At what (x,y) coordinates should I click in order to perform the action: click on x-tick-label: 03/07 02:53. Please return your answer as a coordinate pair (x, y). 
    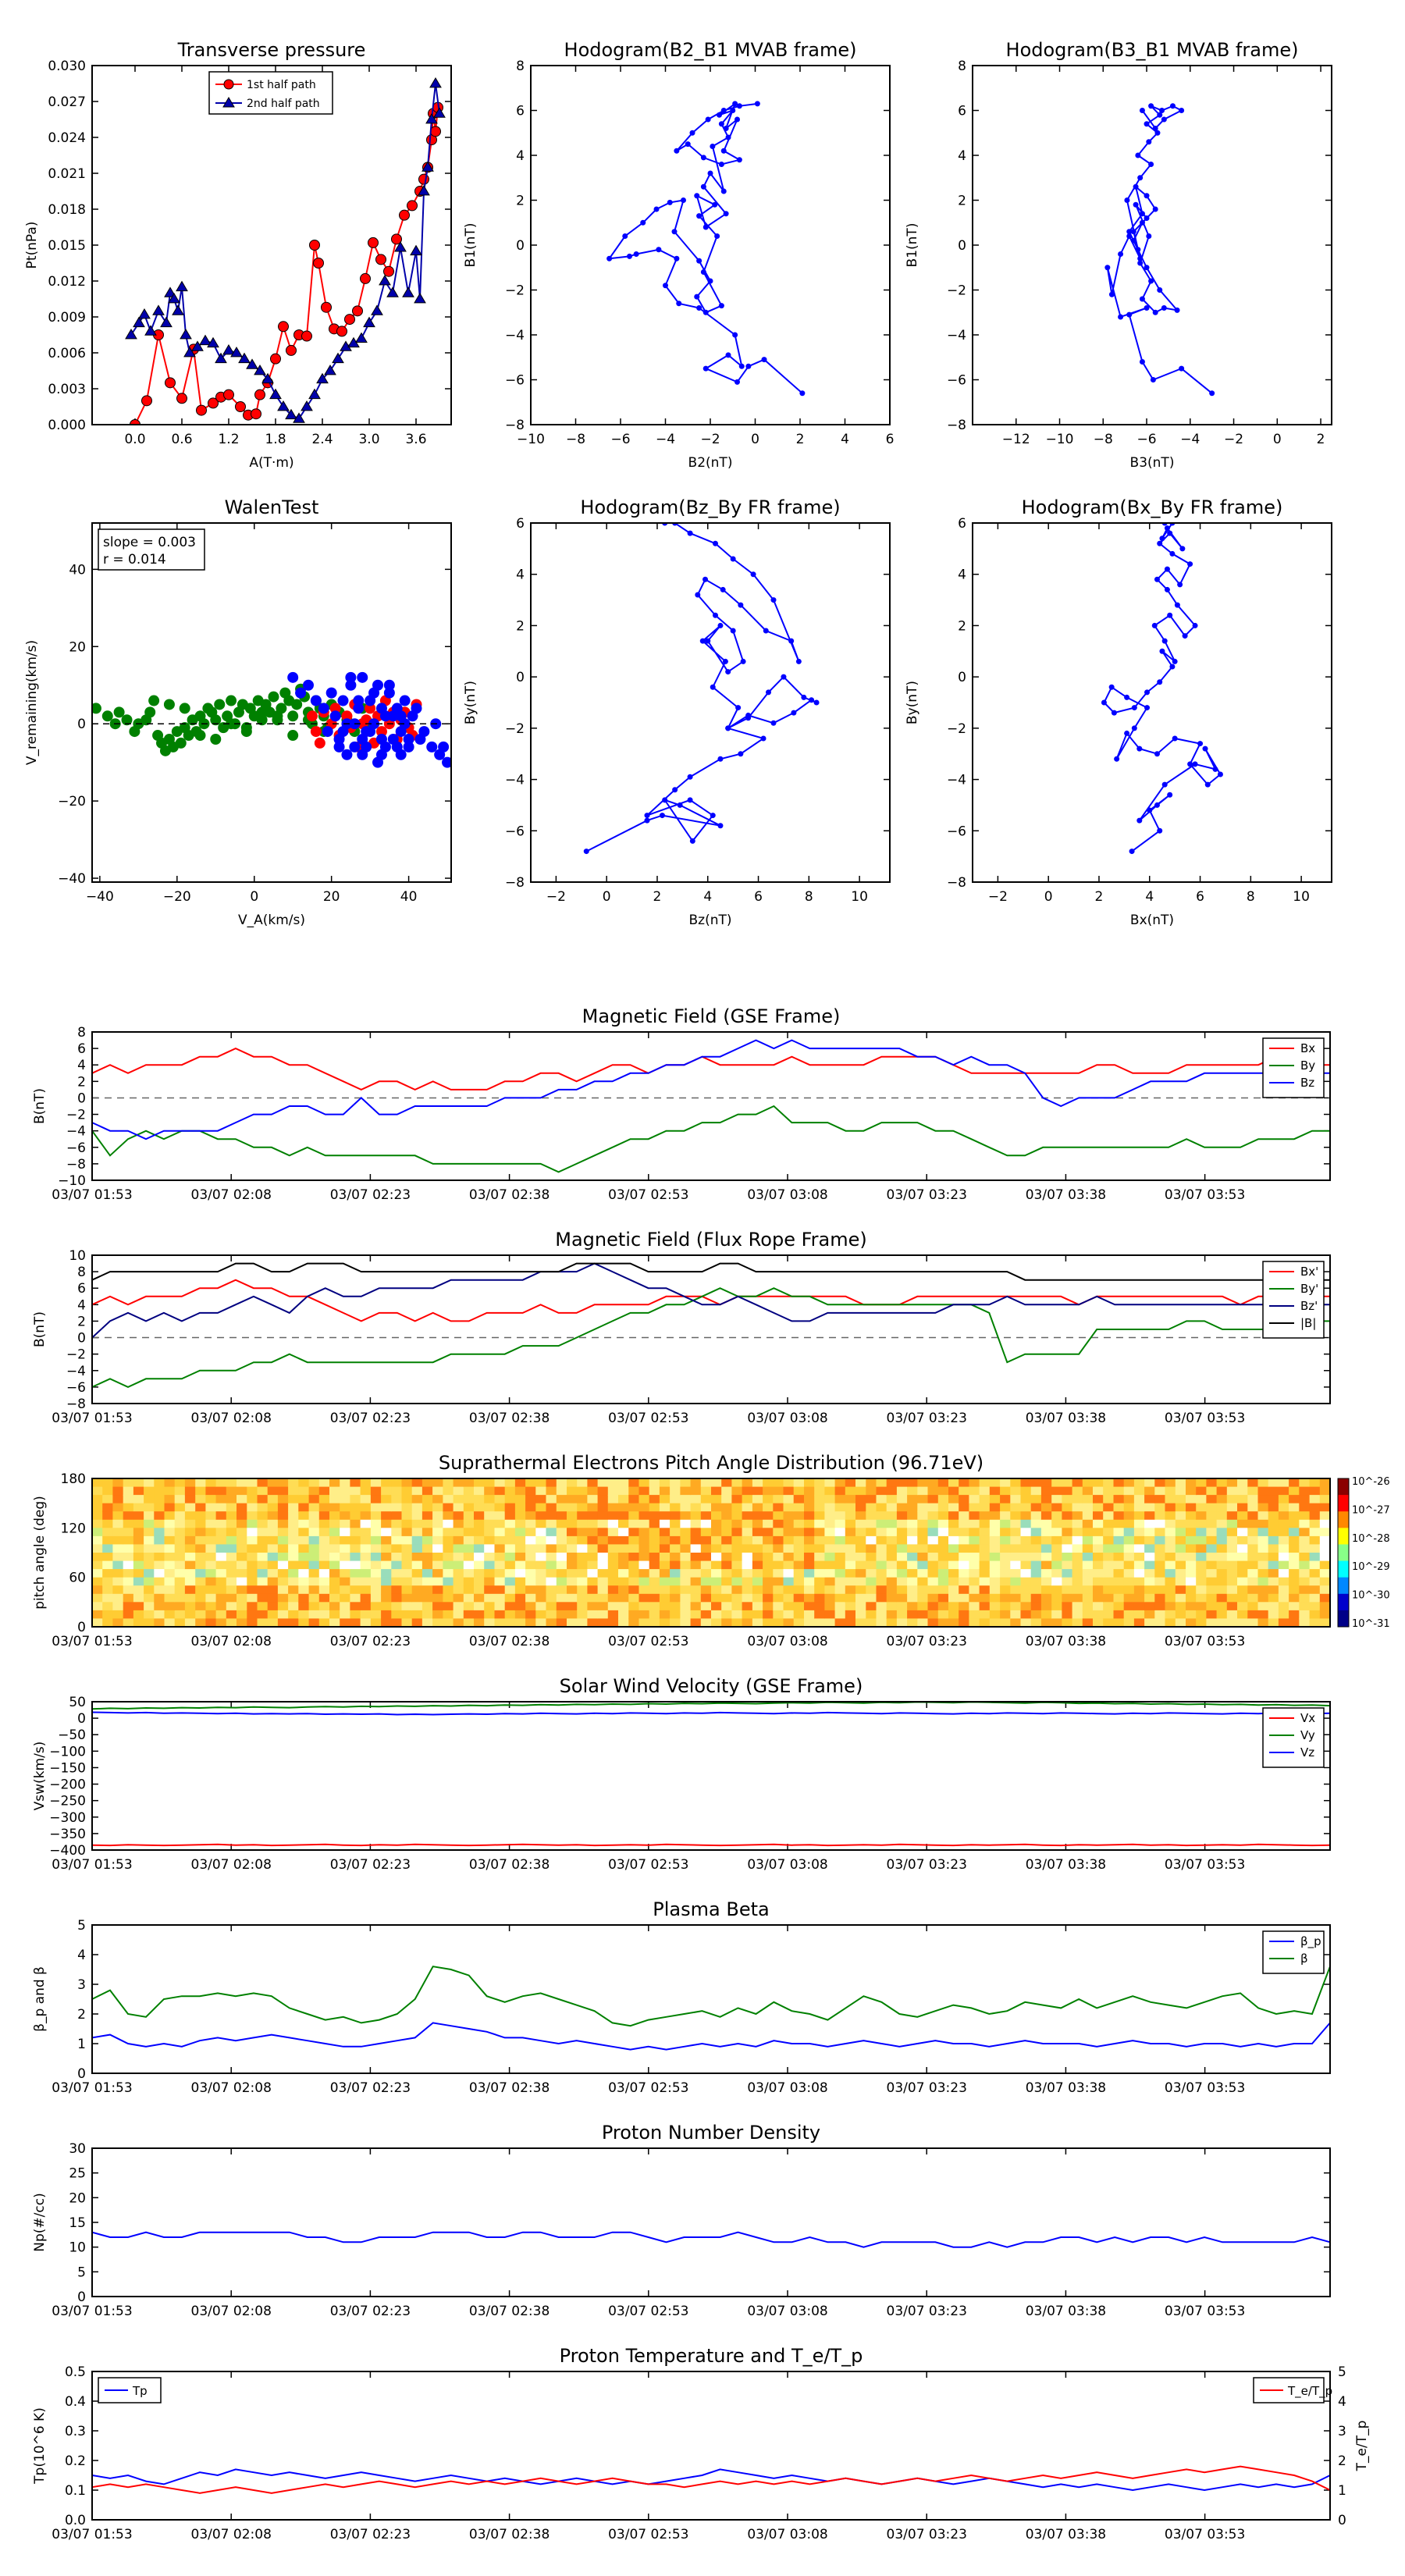
    Looking at the image, I should click on (648, 1865).